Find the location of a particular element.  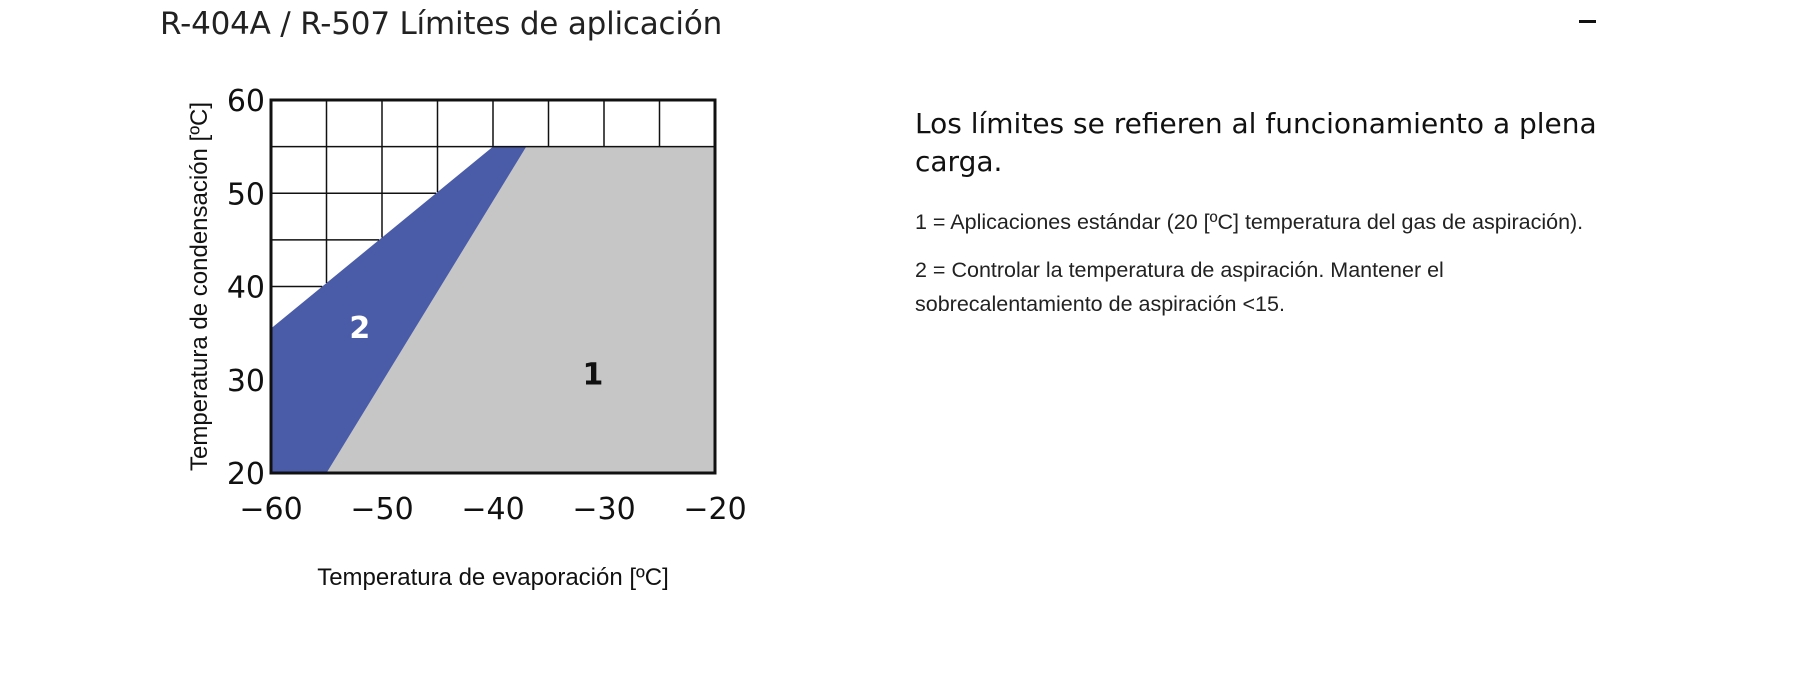

region-1-area is located at coordinates (520, 309).